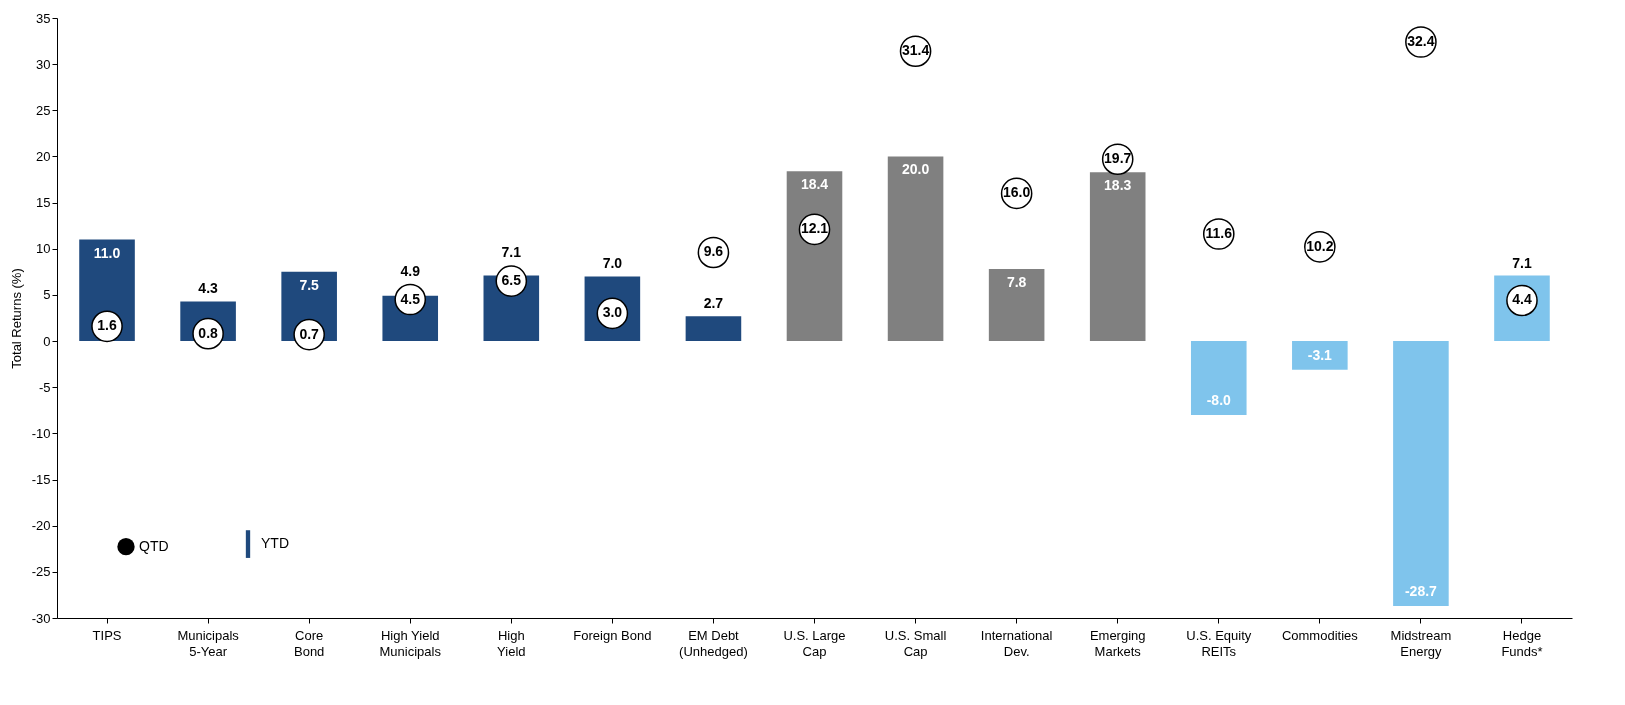 The height and width of the screenshot is (705, 1625). What do you see at coordinates (1219, 399) in the screenshot?
I see `data-label: -8.0` at bounding box center [1219, 399].